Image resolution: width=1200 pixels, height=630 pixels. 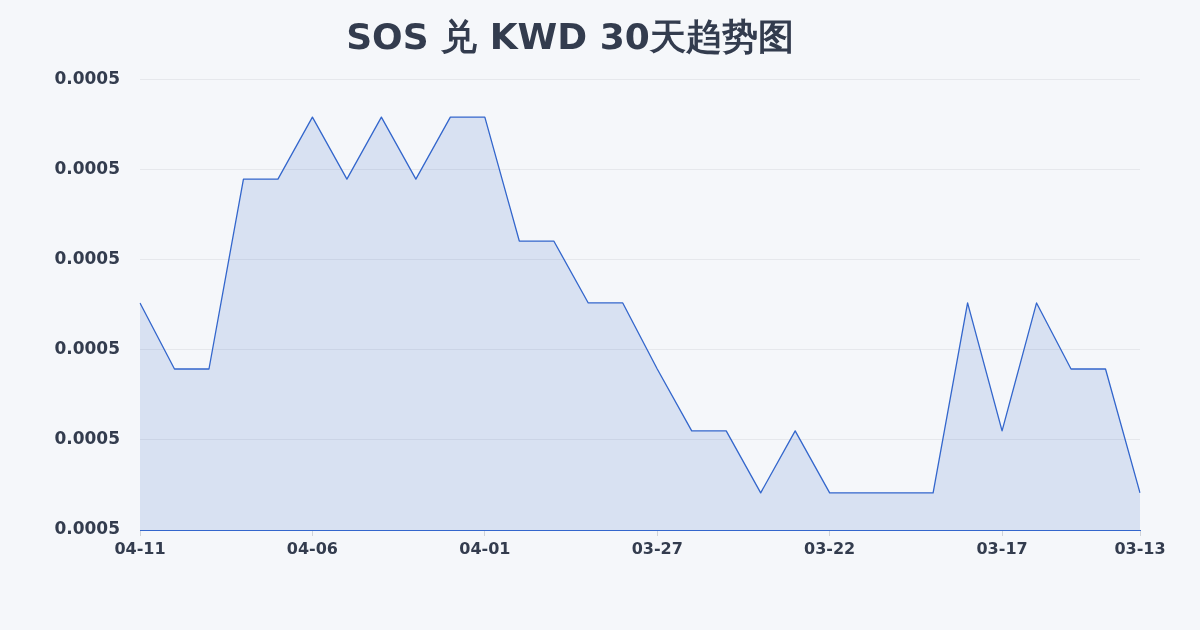 I want to click on x-tick-label: 03-13, so click(x=1140, y=548).